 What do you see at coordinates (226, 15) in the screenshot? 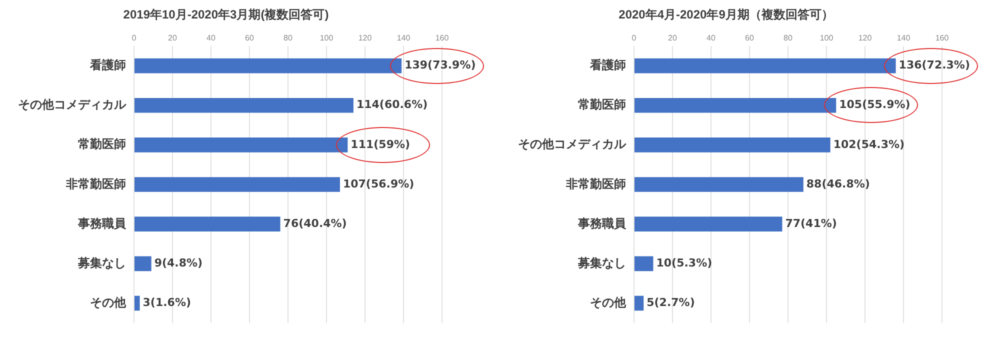
I see `chart-title: 2019年10月-2020年3月期(複数回答可)` at bounding box center [226, 15].